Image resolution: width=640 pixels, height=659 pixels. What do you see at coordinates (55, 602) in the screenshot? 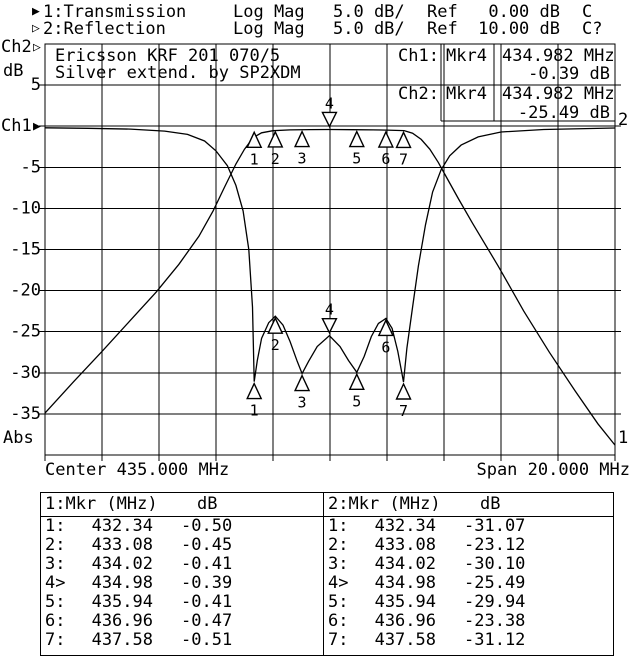
I see `marker-number-cell: 5:` at bounding box center [55, 602].